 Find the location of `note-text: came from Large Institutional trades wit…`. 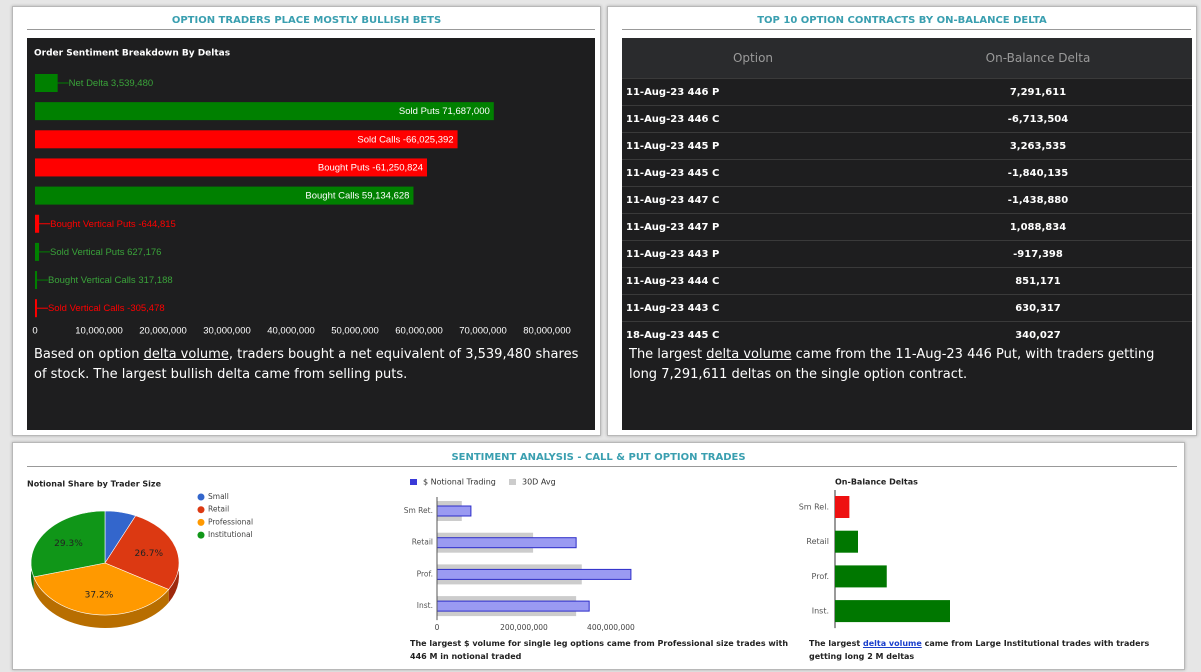

note-text: came from Large Institutional trades wit… is located at coordinates (979, 650).